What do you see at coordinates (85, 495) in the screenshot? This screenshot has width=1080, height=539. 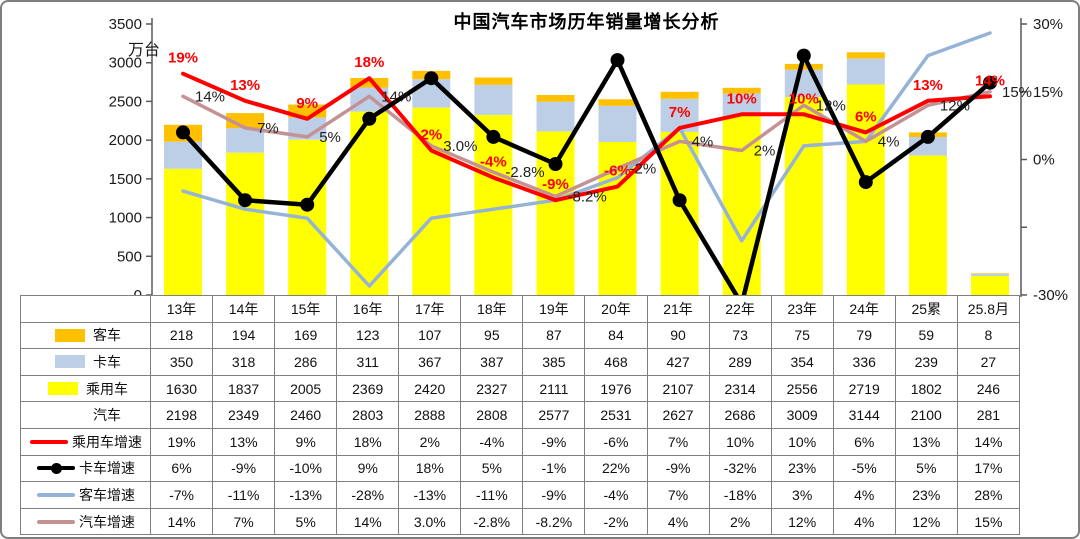 I see `bus-growth-row-label-cell: 客车增速` at bounding box center [85, 495].